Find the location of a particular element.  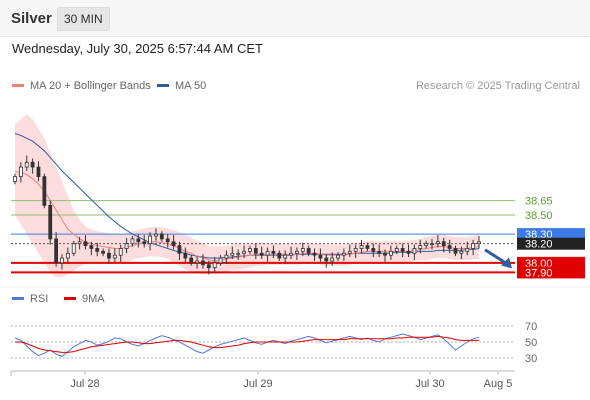

legend-rsi-swatch is located at coordinates (18, 298).